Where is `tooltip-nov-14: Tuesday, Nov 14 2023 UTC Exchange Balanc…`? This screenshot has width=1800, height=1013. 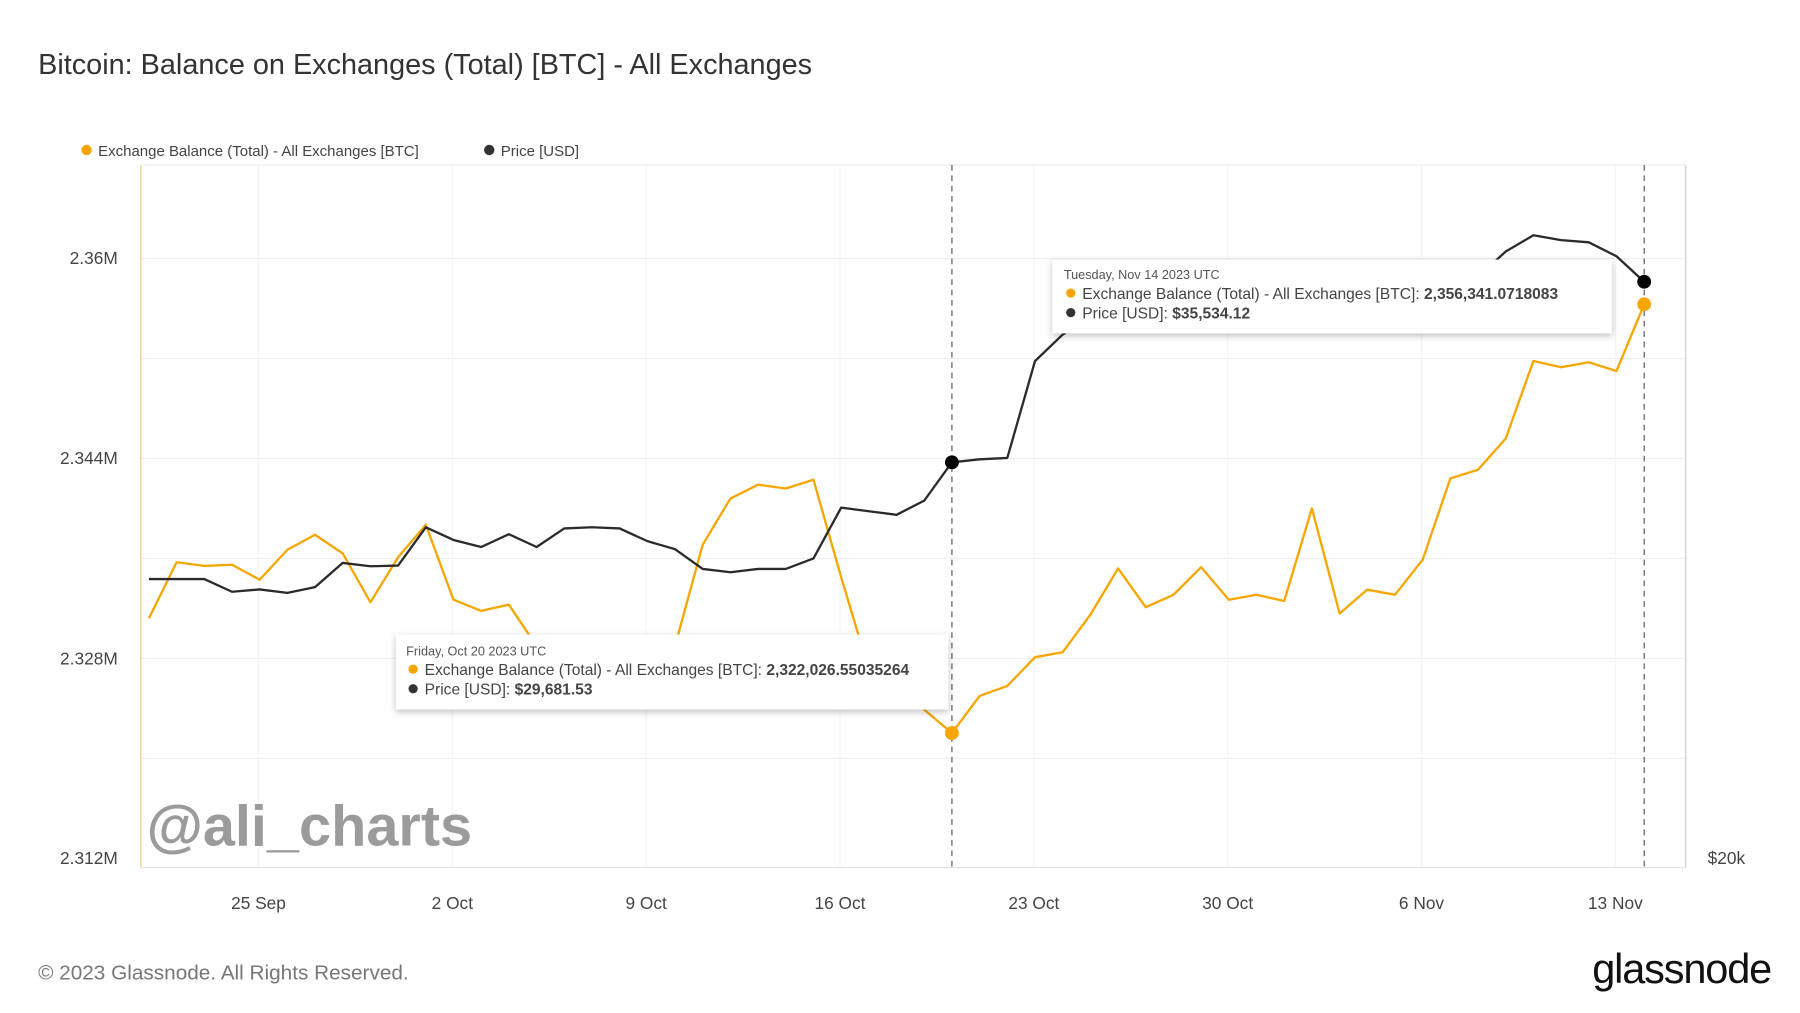
tooltip-nov-14: Tuesday, Nov 14 2023 UTC Exchange Balanc… is located at coordinates (1332, 296).